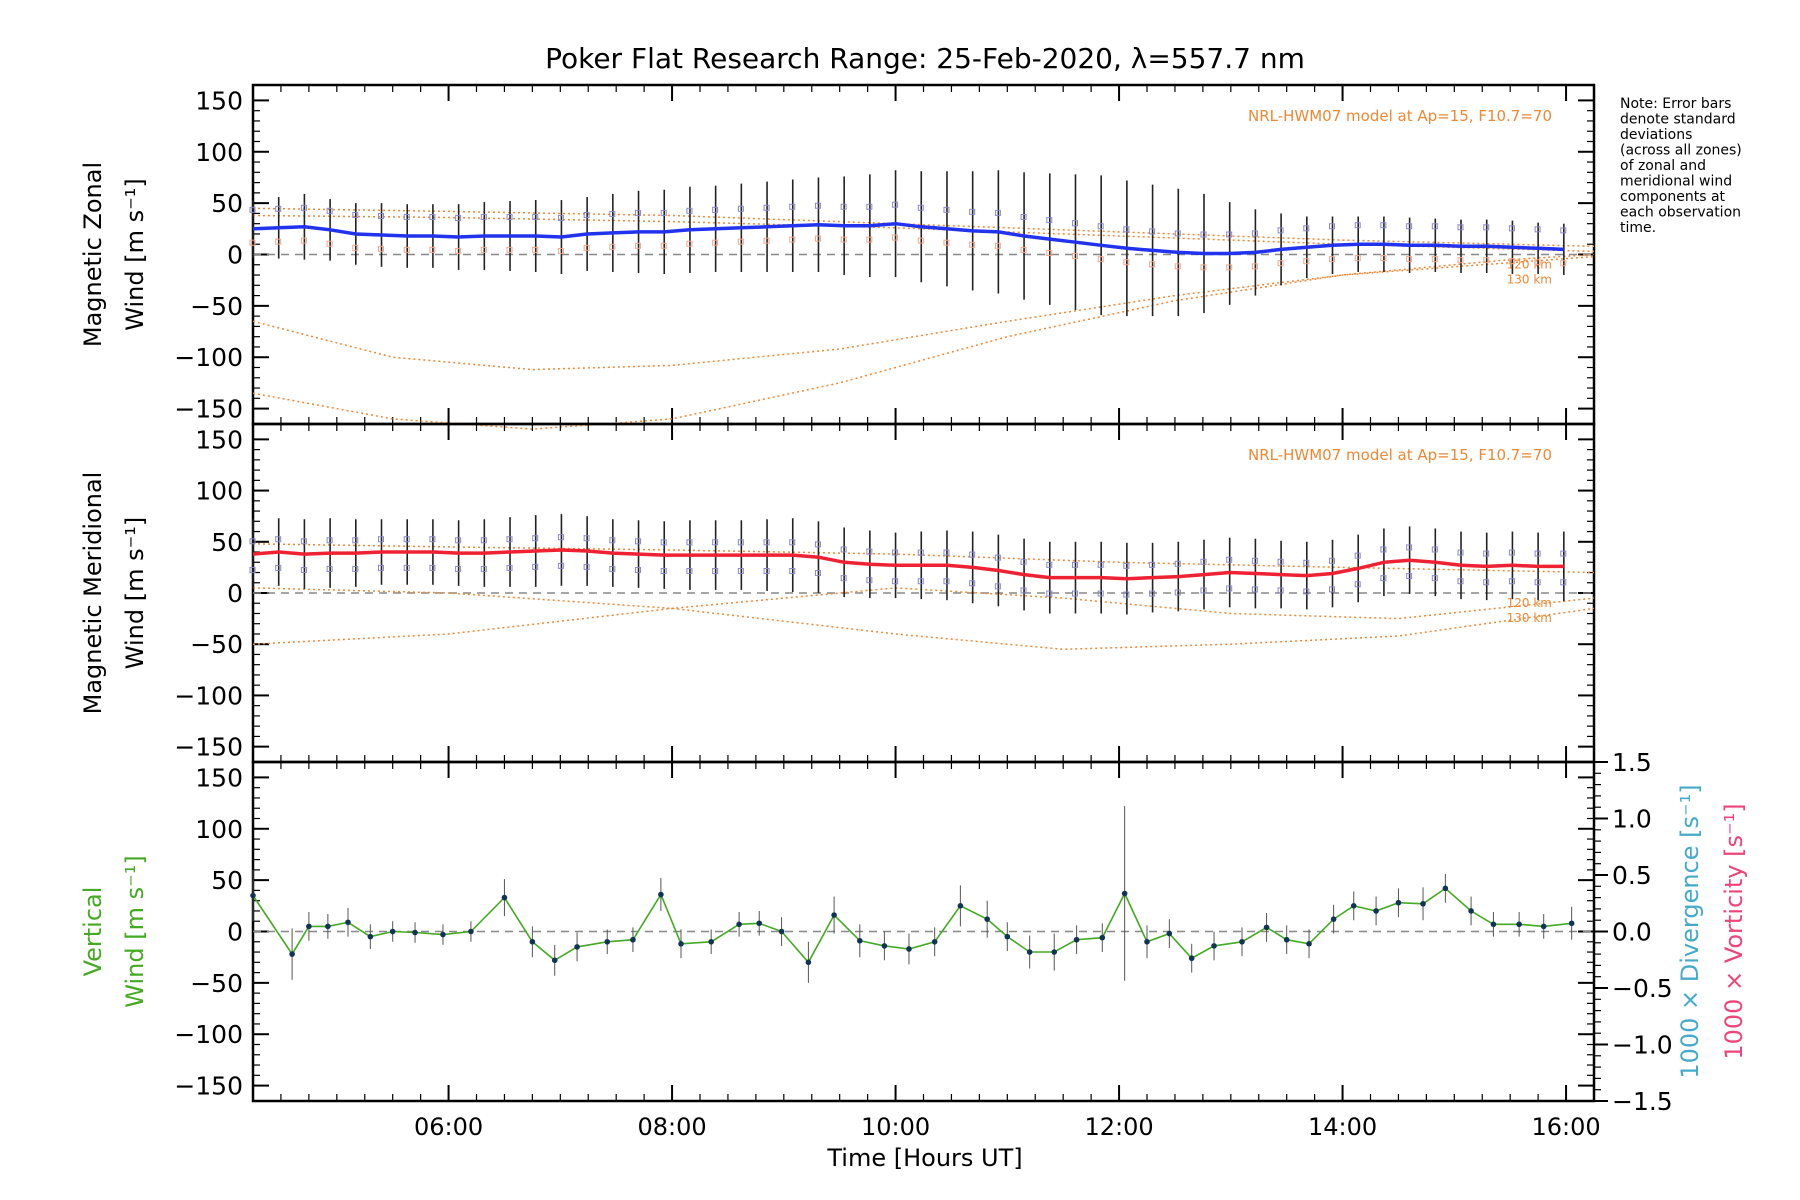  Describe the element at coordinates (1690, 931) in the screenshot. I see `divergence-axis-label: 1000 × Divergence [s⁻¹]` at that location.